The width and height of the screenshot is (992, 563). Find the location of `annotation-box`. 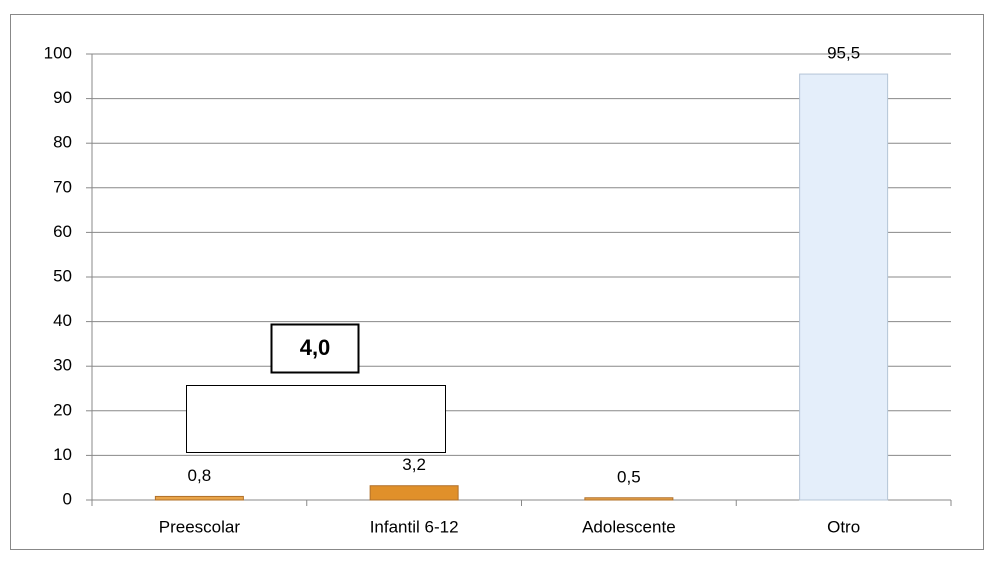

annotation-box is located at coordinates (315, 348).